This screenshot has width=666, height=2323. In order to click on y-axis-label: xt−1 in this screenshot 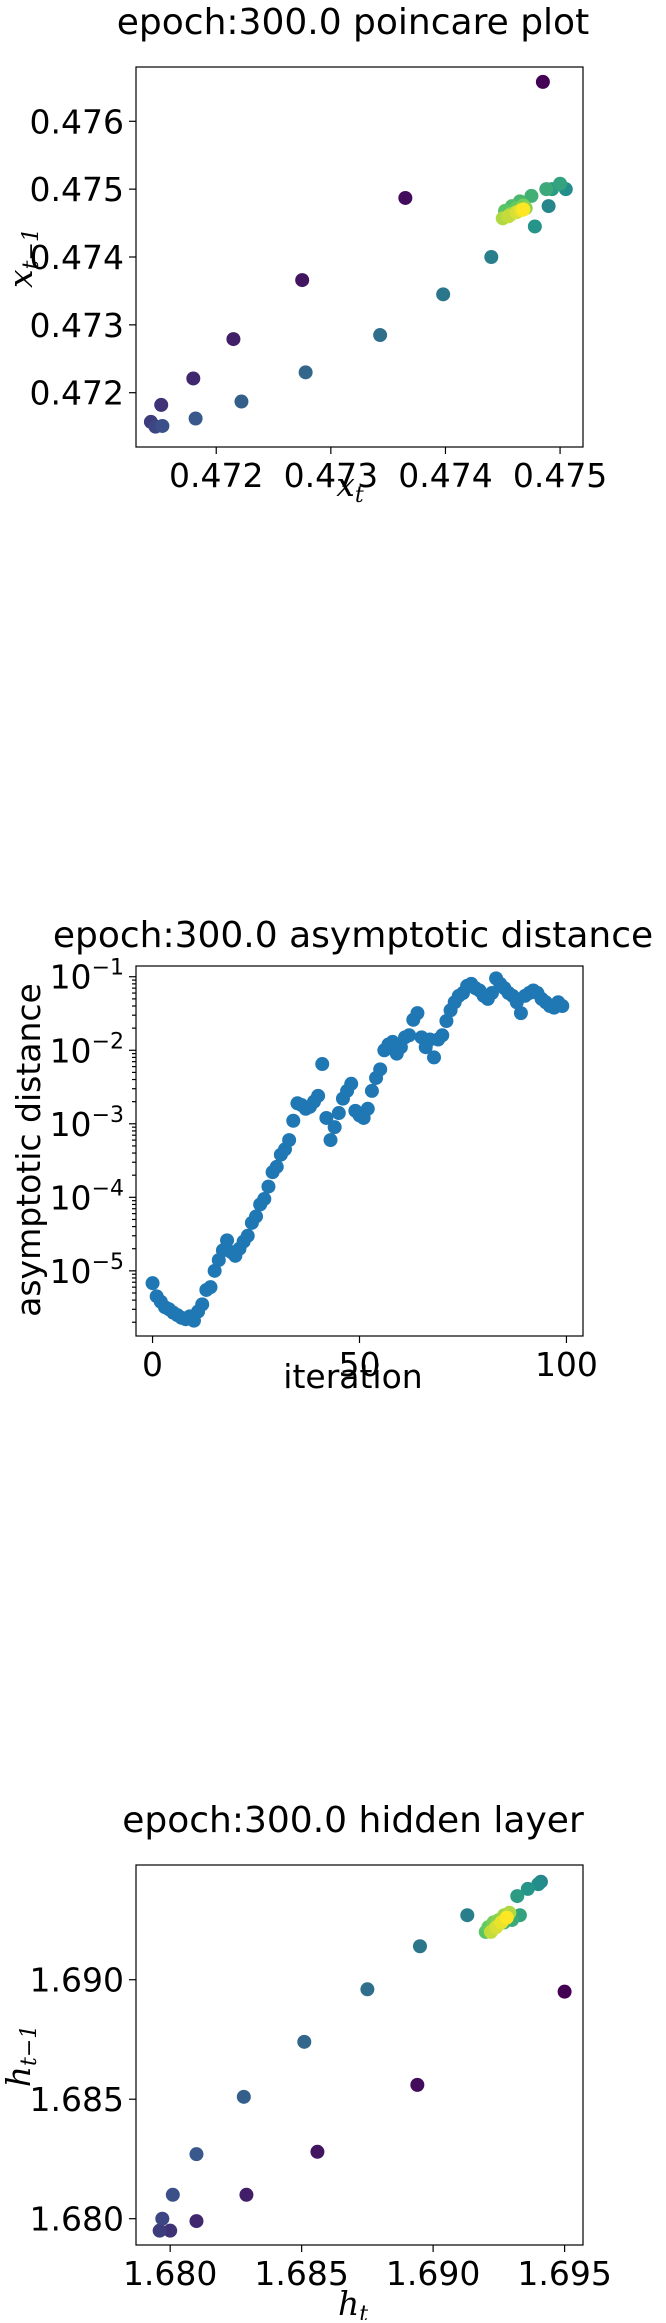, I will do `click(22, 258)`.